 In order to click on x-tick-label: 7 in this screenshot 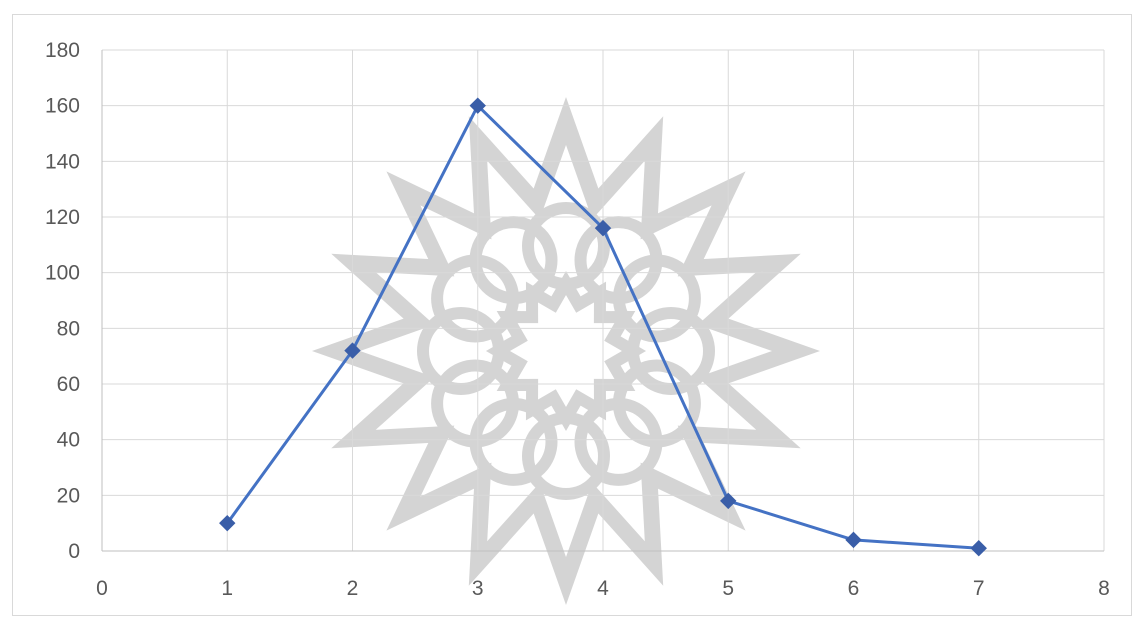, I will do `click(979, 588)`.